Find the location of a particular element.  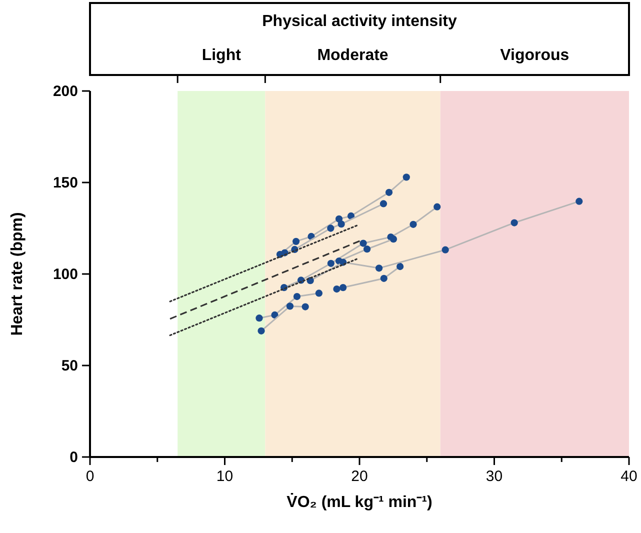

chart-title: Physical activity intensity is located at coordinates (359, 21).